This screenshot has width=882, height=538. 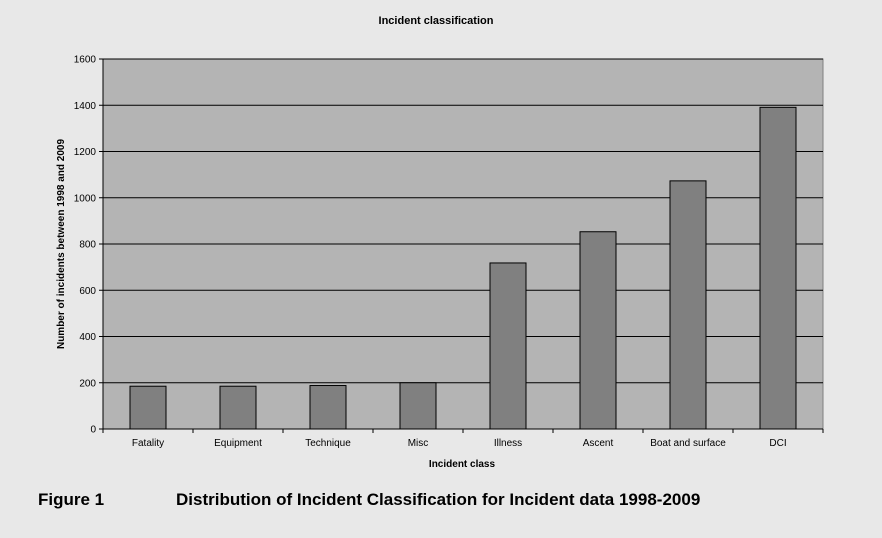 What do you see at coordinates (93, 430) in the screenshot?
I see `y-tick-label: 0` at bounding box center [93, 430].